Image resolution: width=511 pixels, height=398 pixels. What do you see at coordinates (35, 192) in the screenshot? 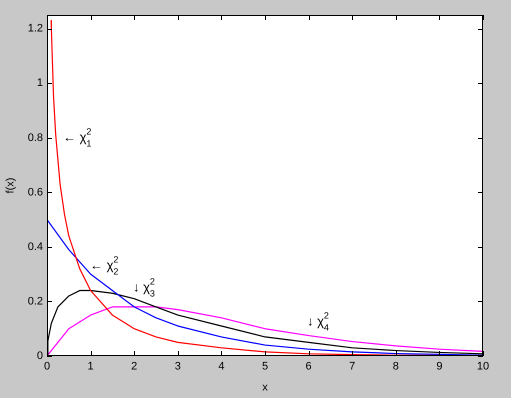
I see `y-tick-label: 0.6` at bounding box center [35, 192].